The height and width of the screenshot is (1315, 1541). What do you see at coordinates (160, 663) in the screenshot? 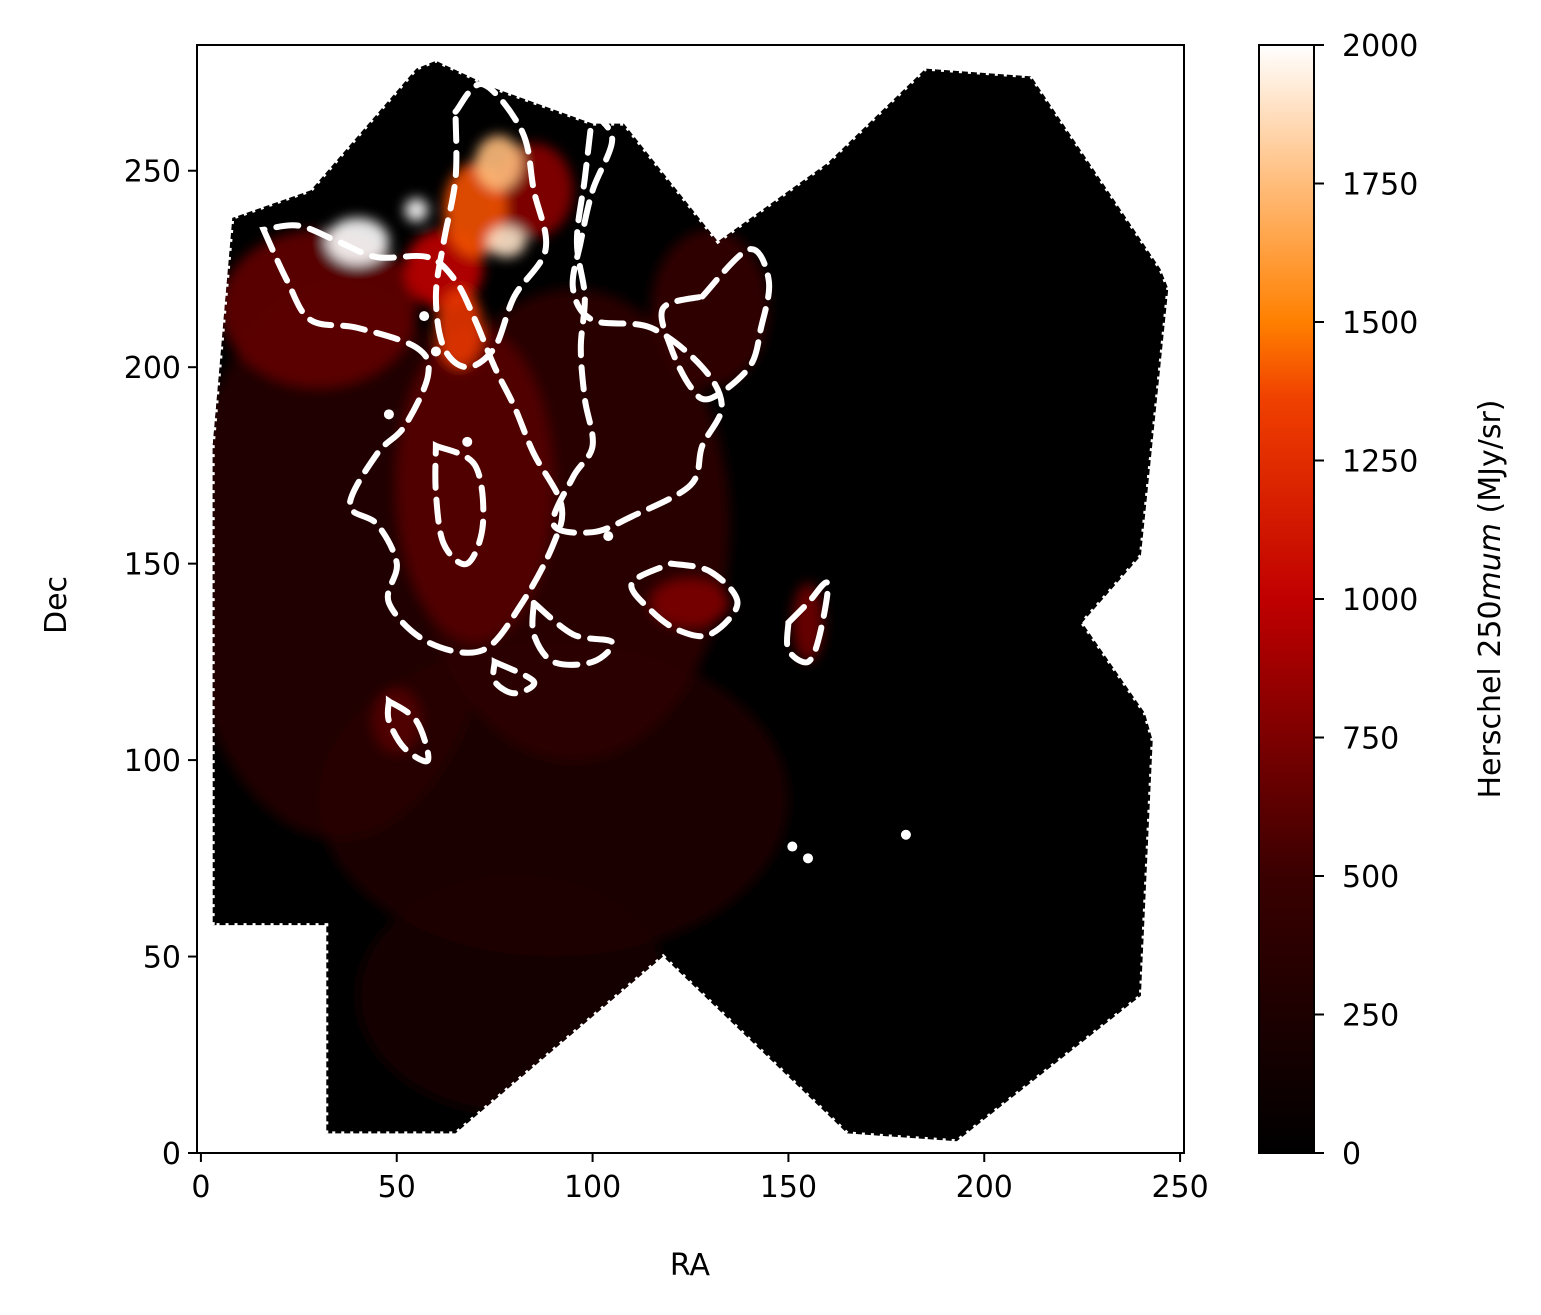
I see `y-axis: 0 50 100 150 200 250` at bounding box center [160, 663].